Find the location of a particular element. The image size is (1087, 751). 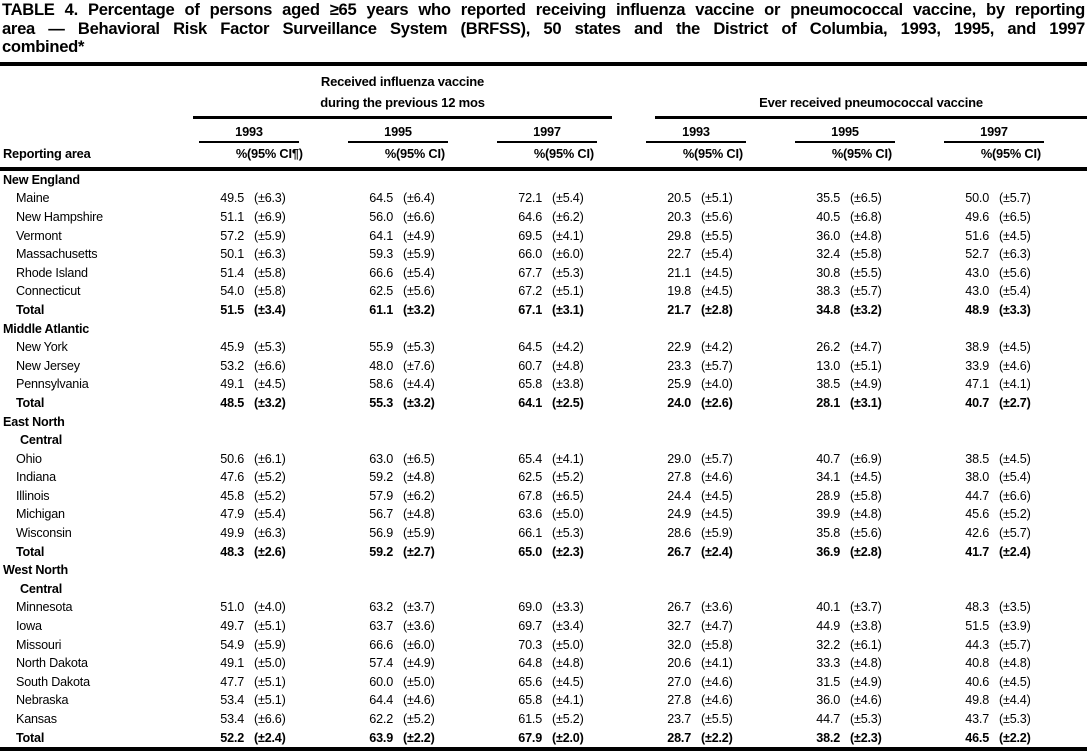

ci-cell: (±2.4) is located at coordinates (270, 737).